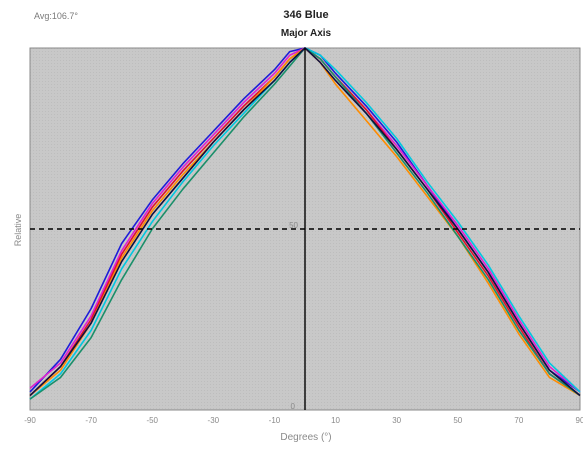  I want to click on x-axis-label: Degrees (°), so click(306, 437).